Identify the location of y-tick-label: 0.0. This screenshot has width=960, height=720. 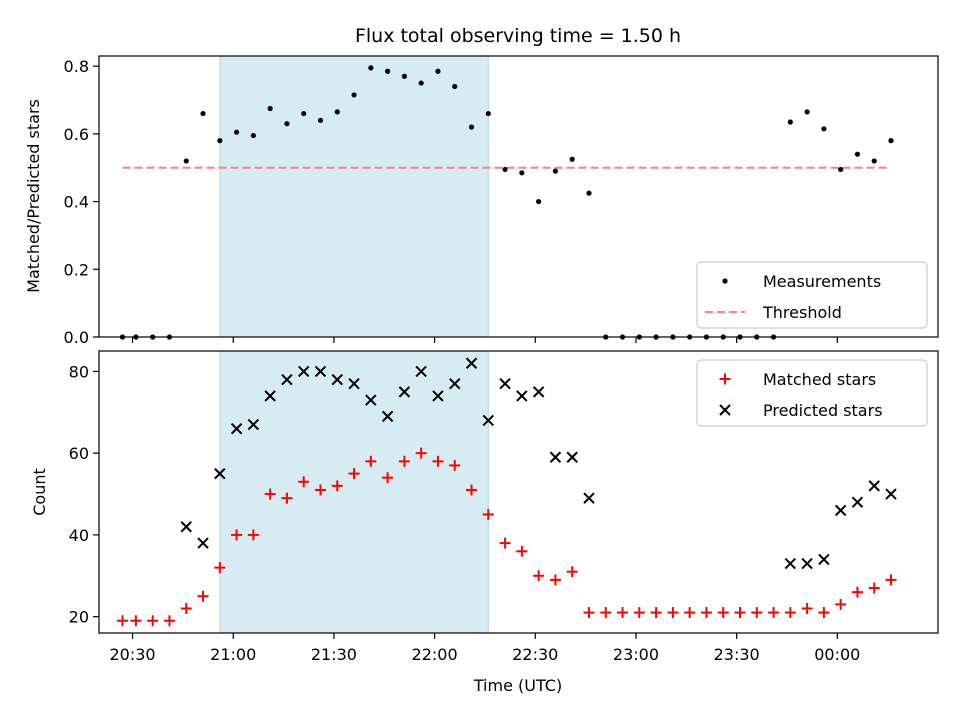
(76, 337).